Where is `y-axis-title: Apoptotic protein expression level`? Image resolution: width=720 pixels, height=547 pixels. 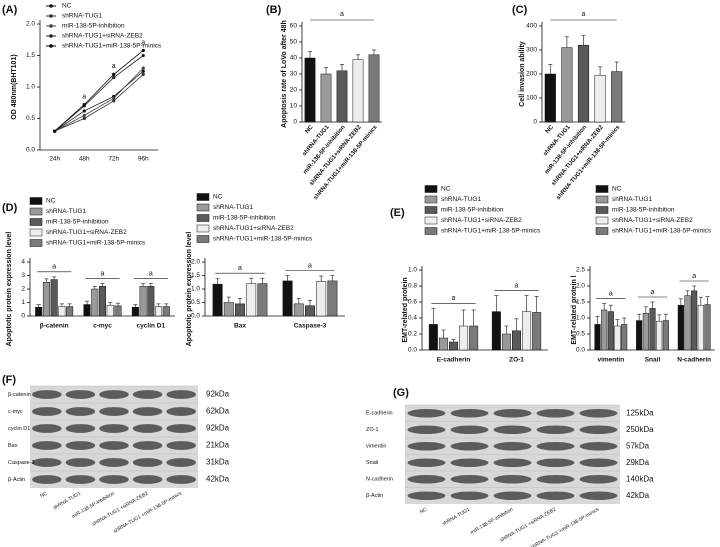
y-axis-title: Apoptotic protein expression level is located at coordinates (189, 289).